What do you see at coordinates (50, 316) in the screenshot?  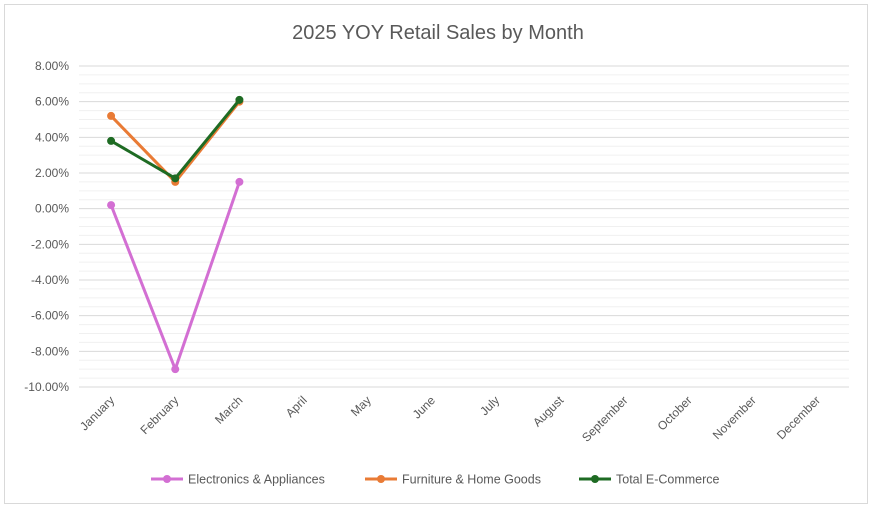 I see `y-tick-label: -6.00%` at bounding box center [50, 316].